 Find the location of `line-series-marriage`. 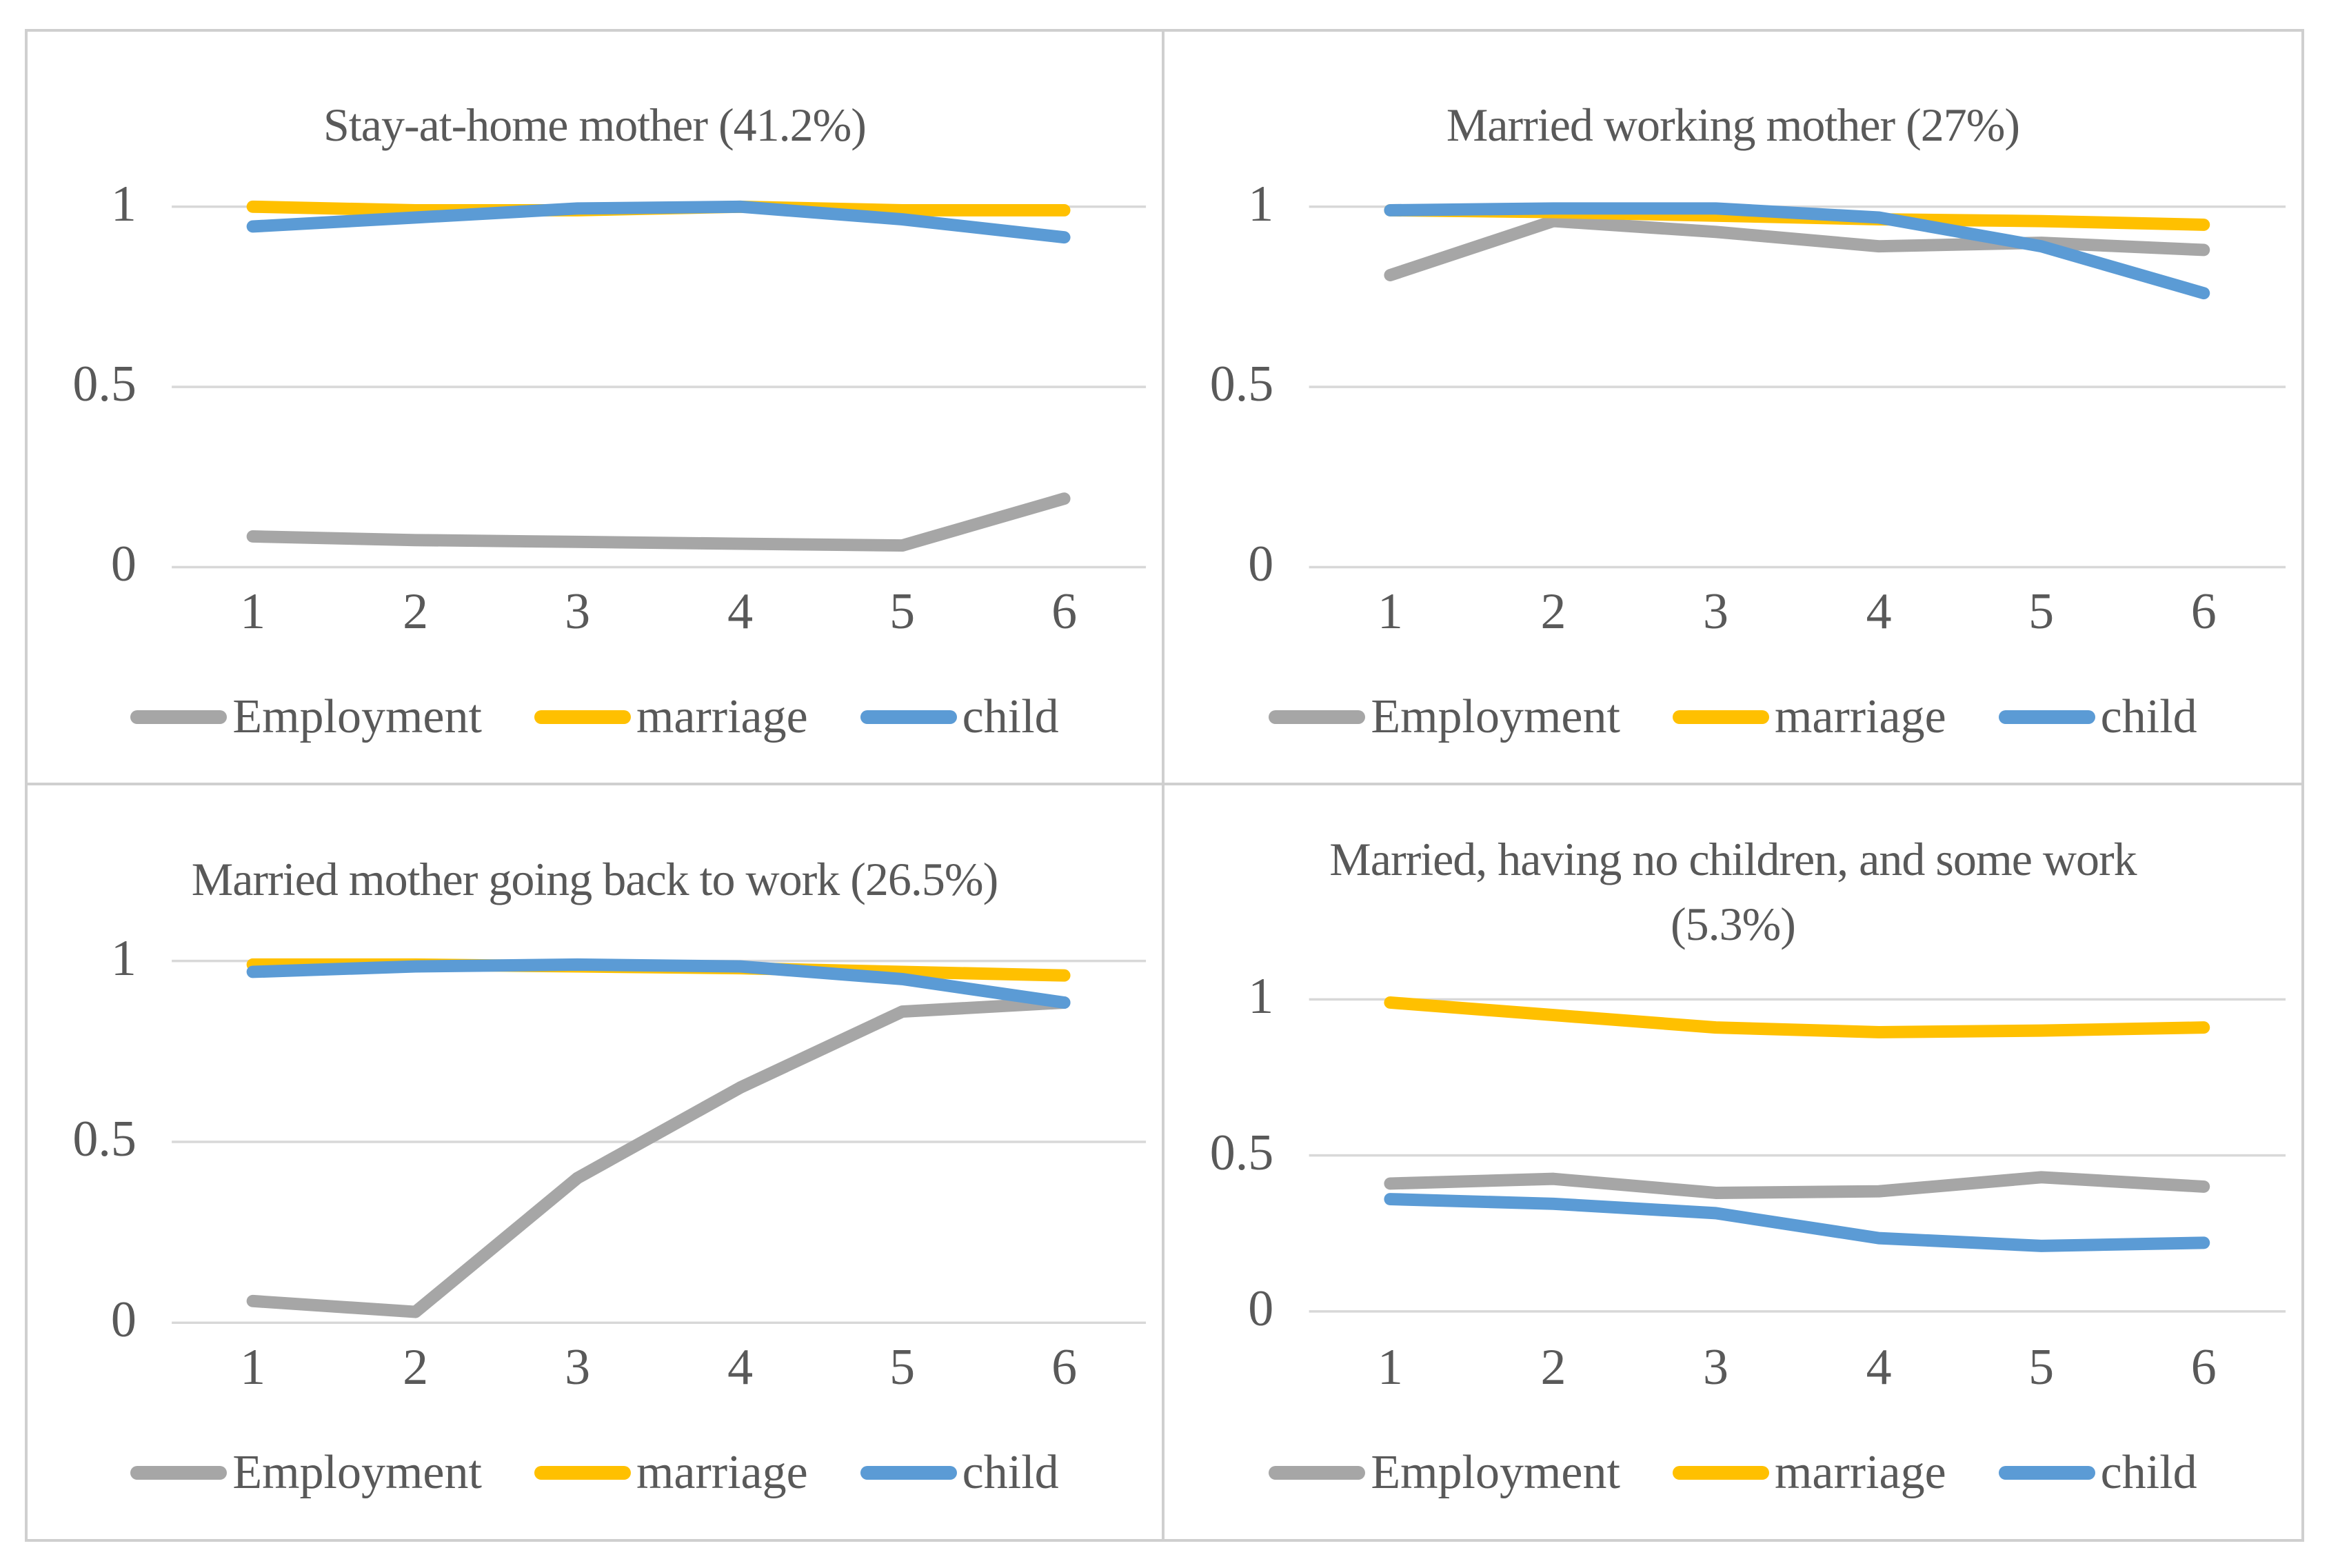

line-series-marriage is located at coordinates (1797, 1017).